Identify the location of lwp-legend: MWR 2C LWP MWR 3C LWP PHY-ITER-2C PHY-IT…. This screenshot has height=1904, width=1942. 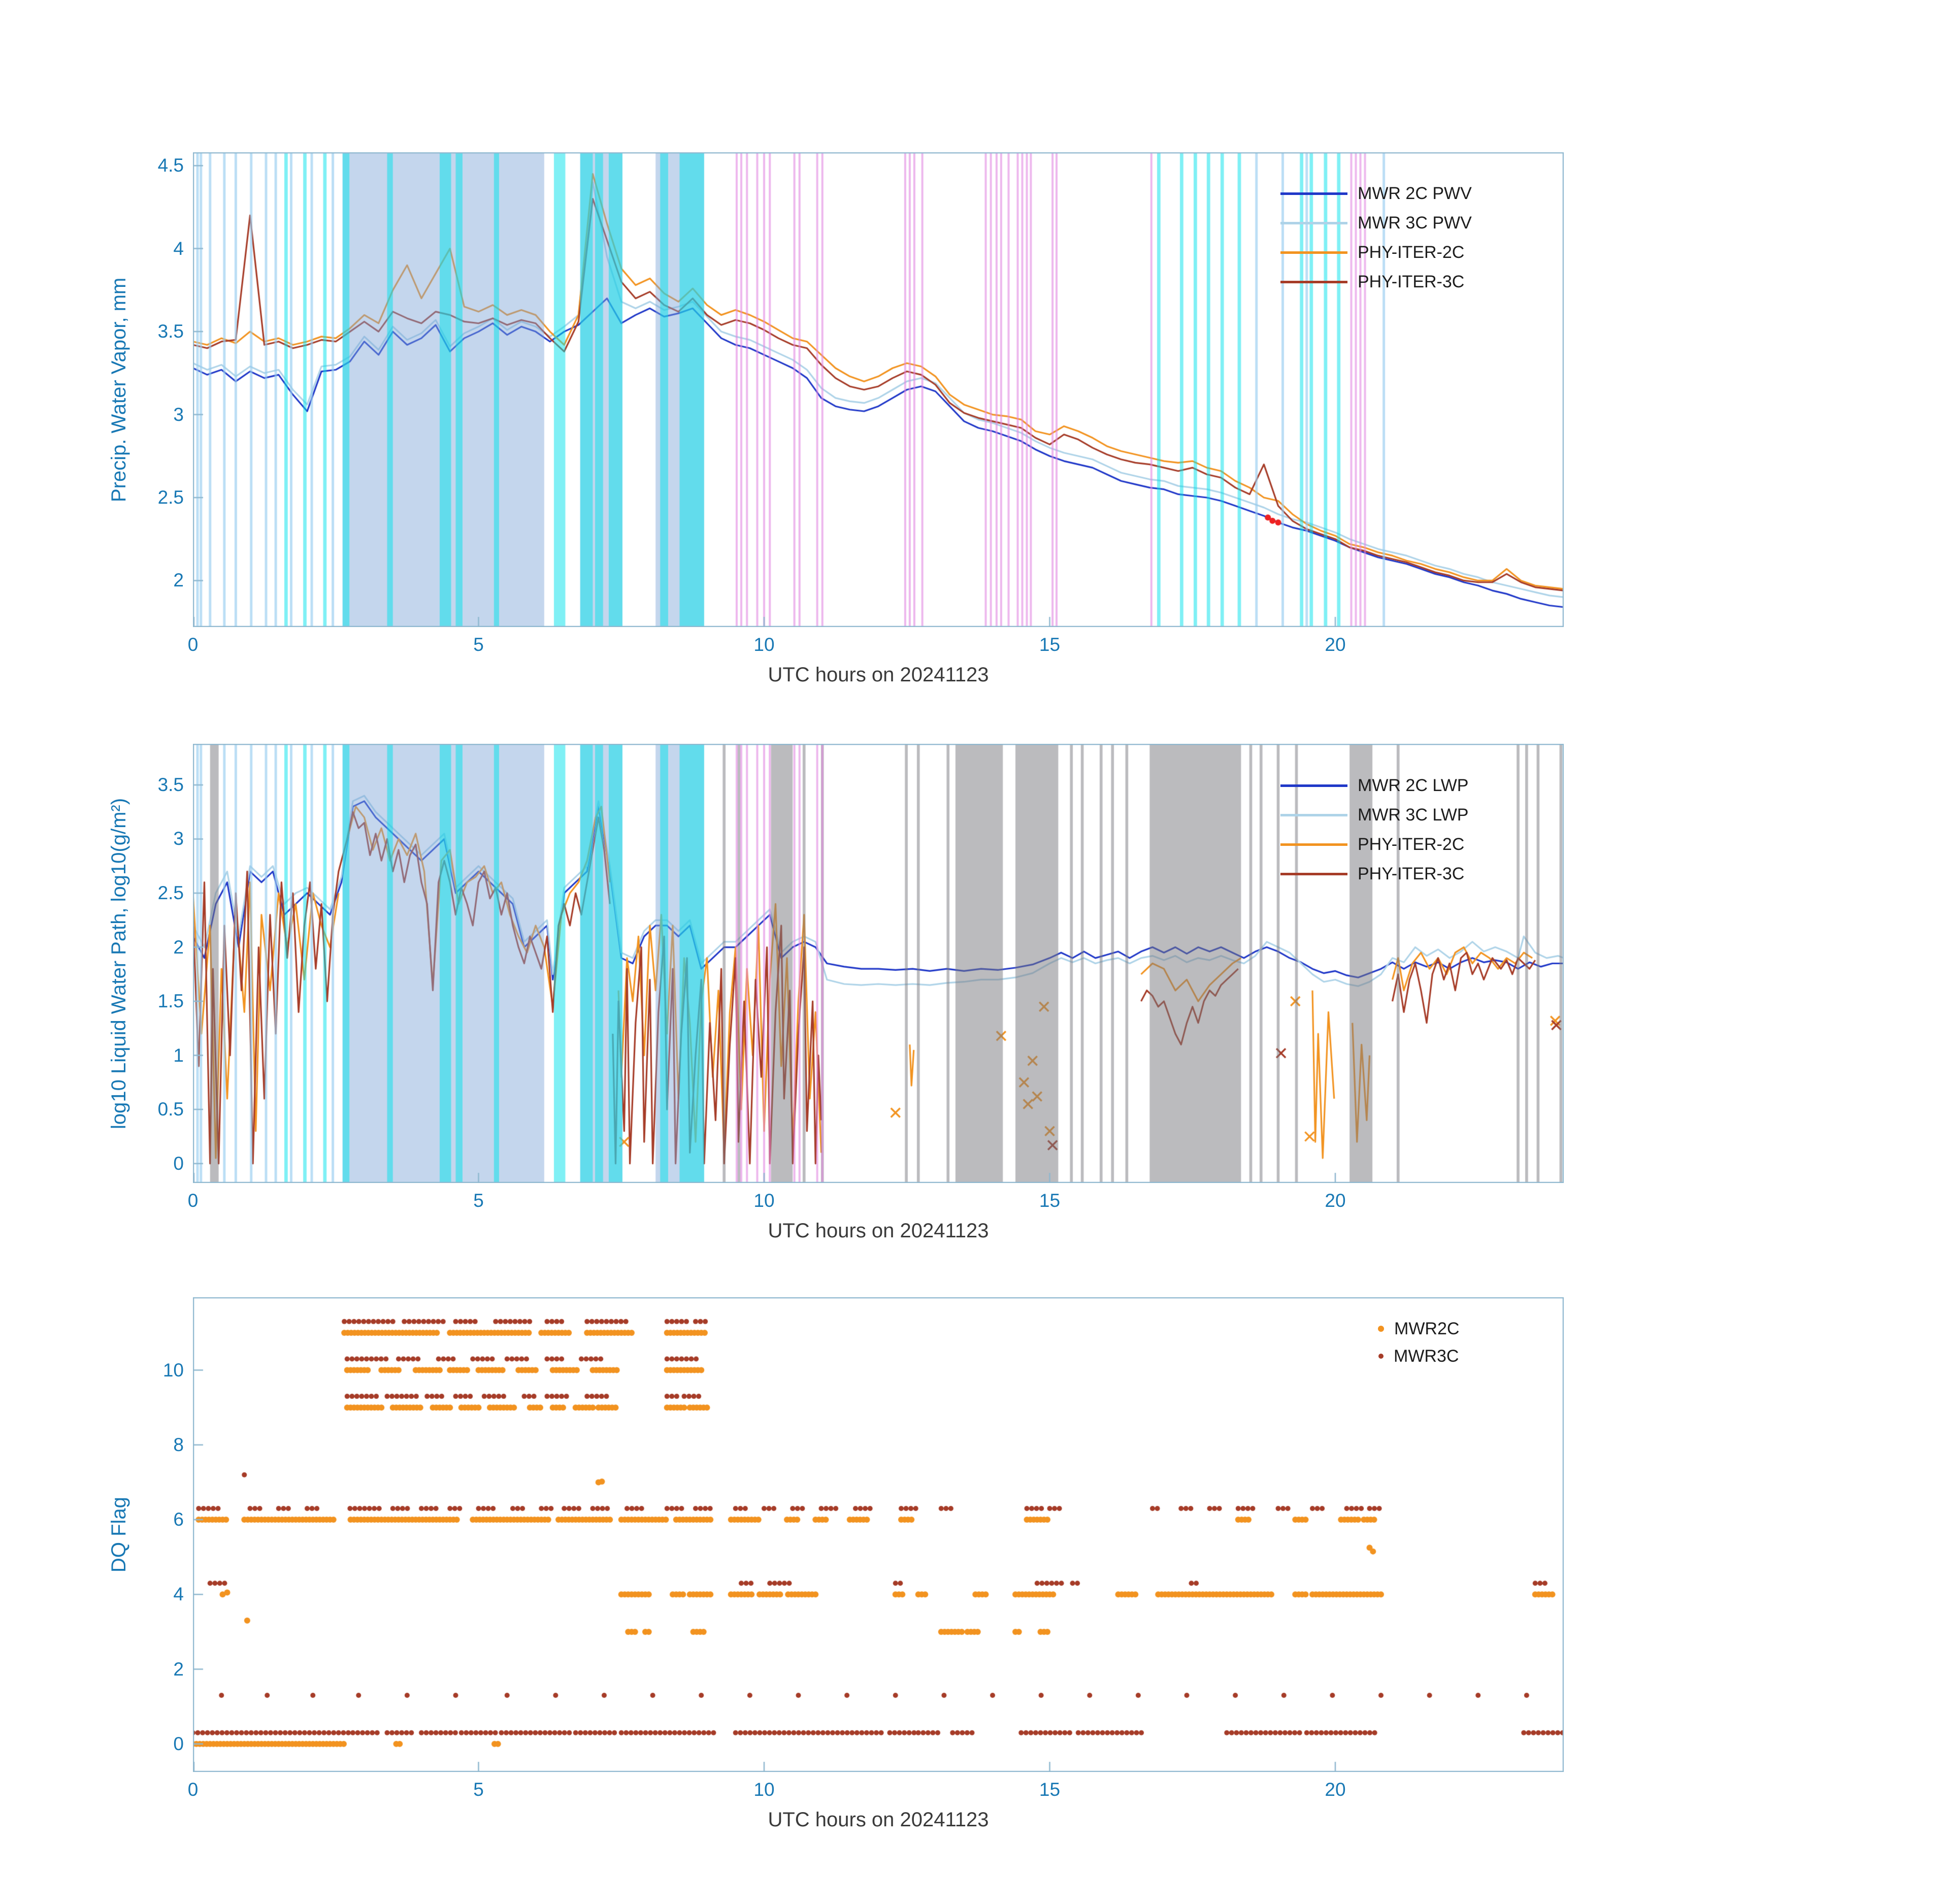
(1374, 830).